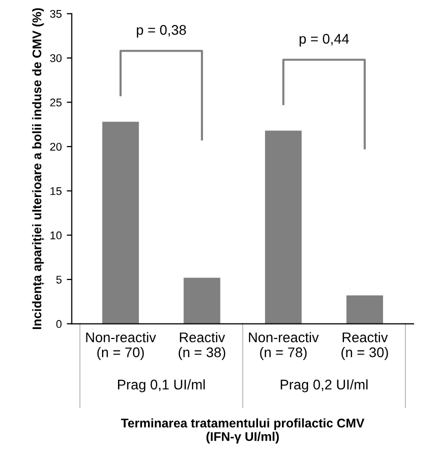  Describe the element at coordinates (161, 385) in the screenshot. I see `text: Prag 0,1 UI/ml` at that location.